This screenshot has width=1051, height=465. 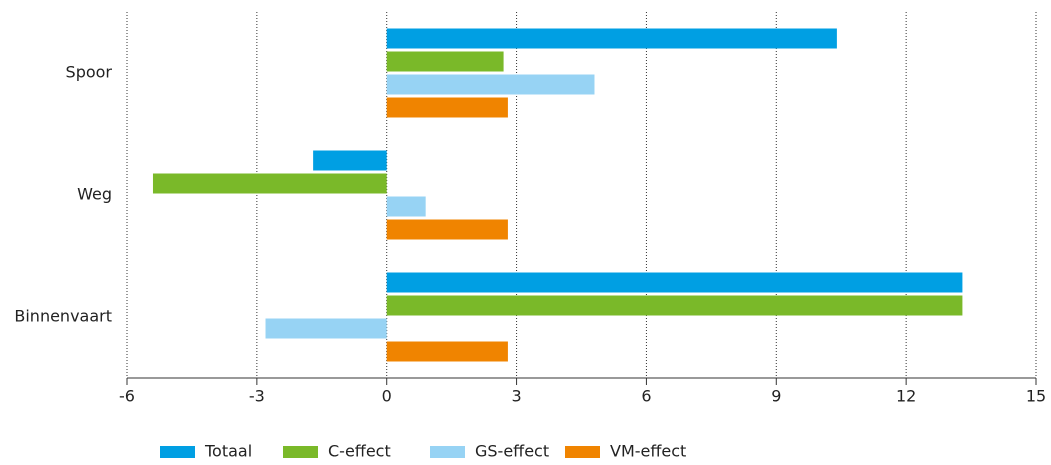 I want to click on x-tick-label: 12, so click(x=906, y=396).